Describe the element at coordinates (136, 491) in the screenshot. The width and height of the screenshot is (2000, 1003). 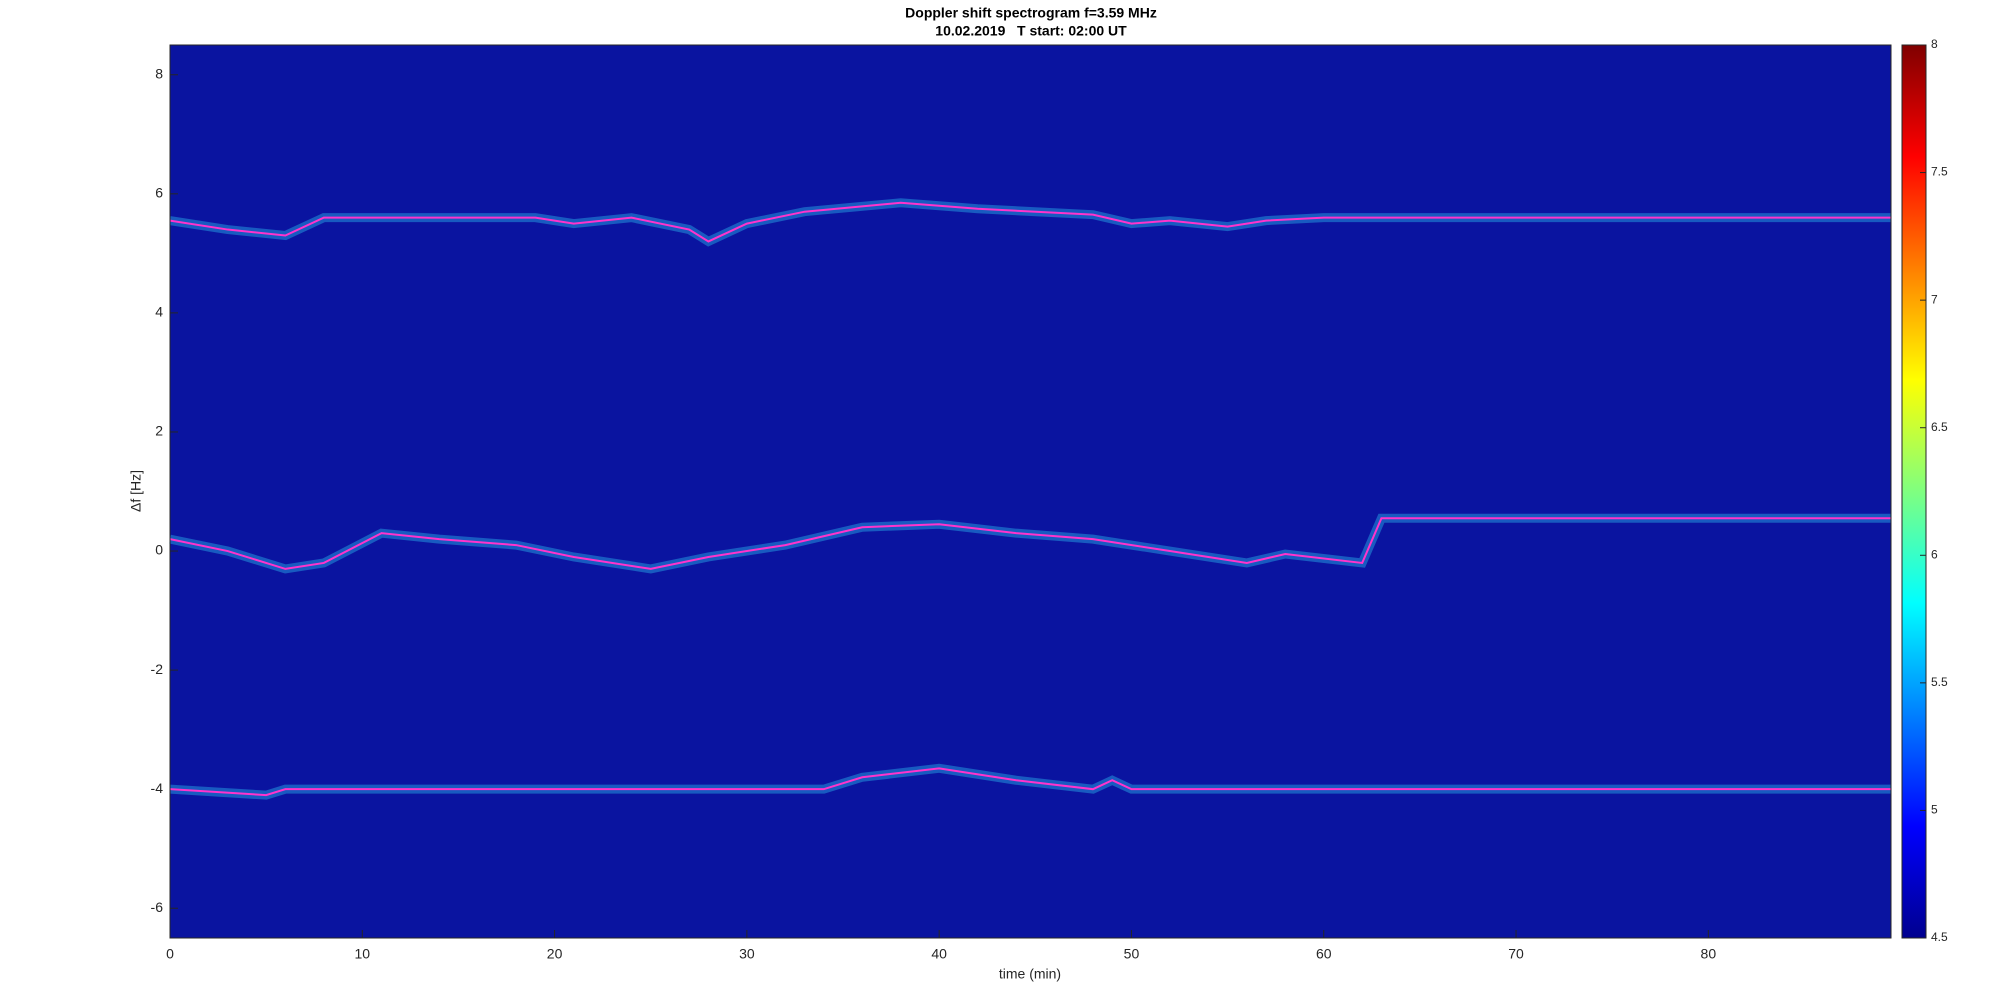
I see `y-axis-label: Δf [Hz]` at that location.